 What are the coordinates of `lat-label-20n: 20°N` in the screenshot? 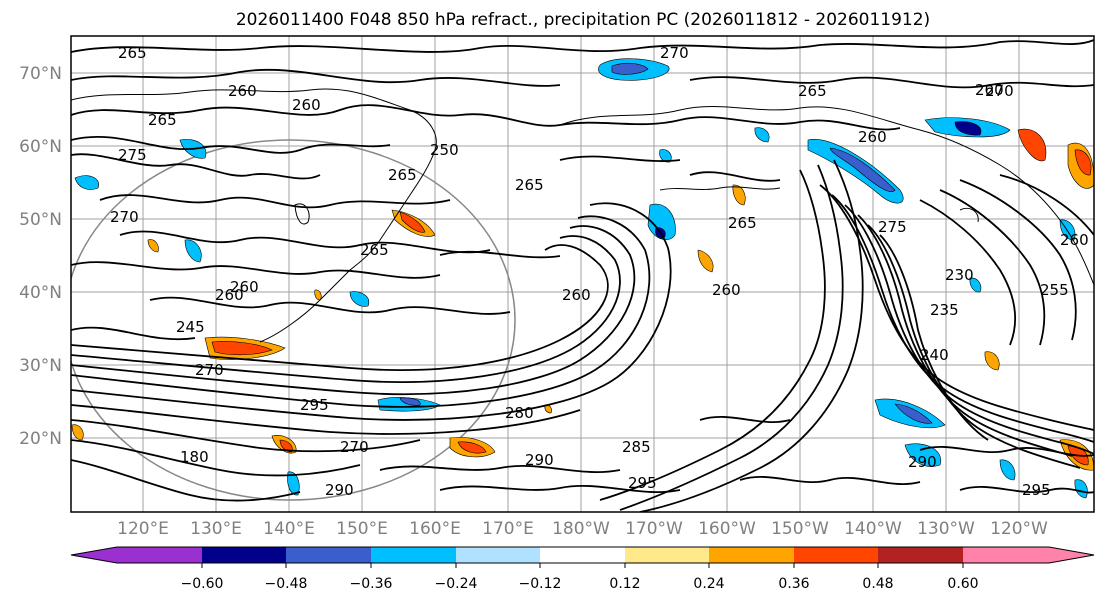 It's located at (40, 439).